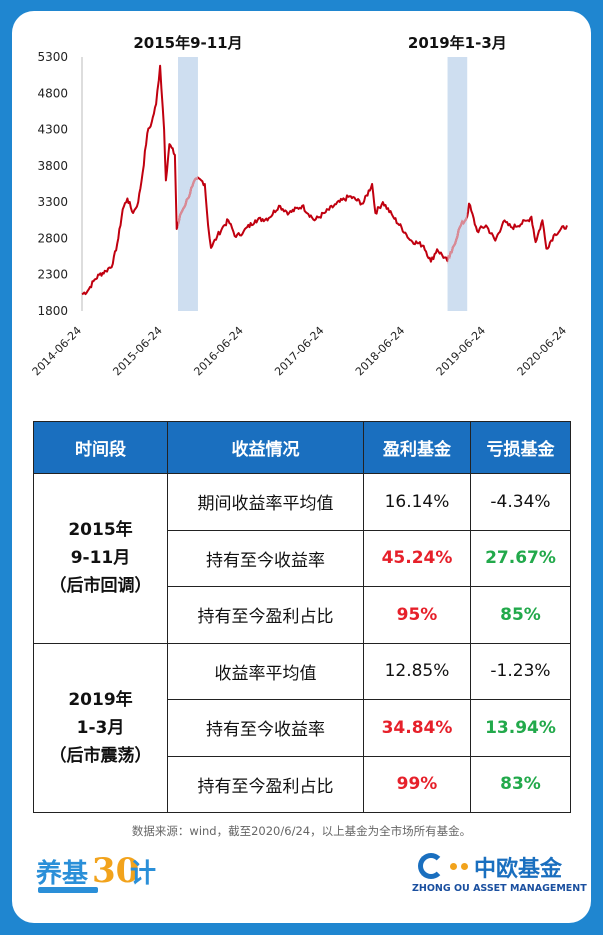 Image resolution: width=603 pixels, height=935 pixels. What do you see at coordinates (100, 755) in the screenshot?
I see `period-note: （后市震荡）` at bounding box center [100, 755].